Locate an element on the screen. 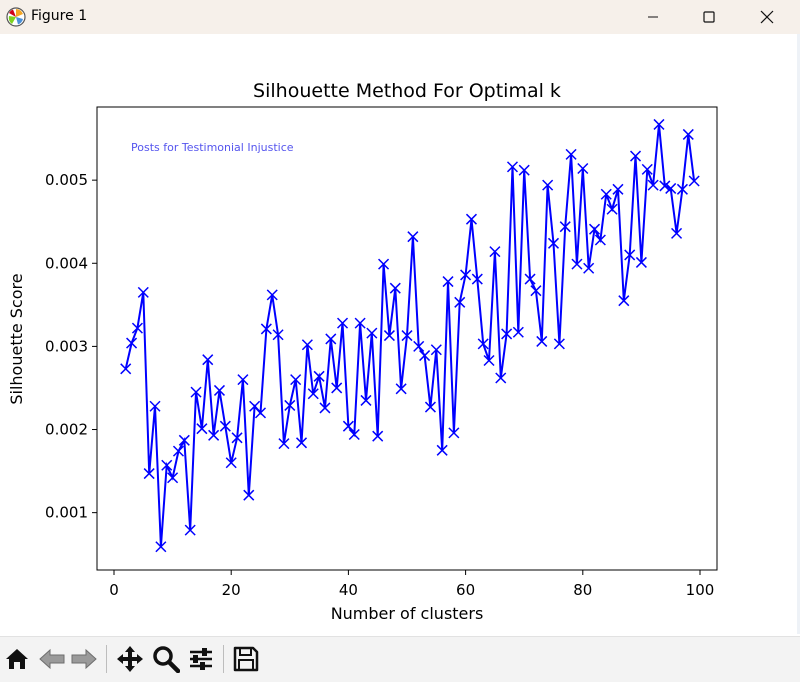 The height and width of the screenshot is (682, 800). maximize-button is located at coordinates (709, 17).